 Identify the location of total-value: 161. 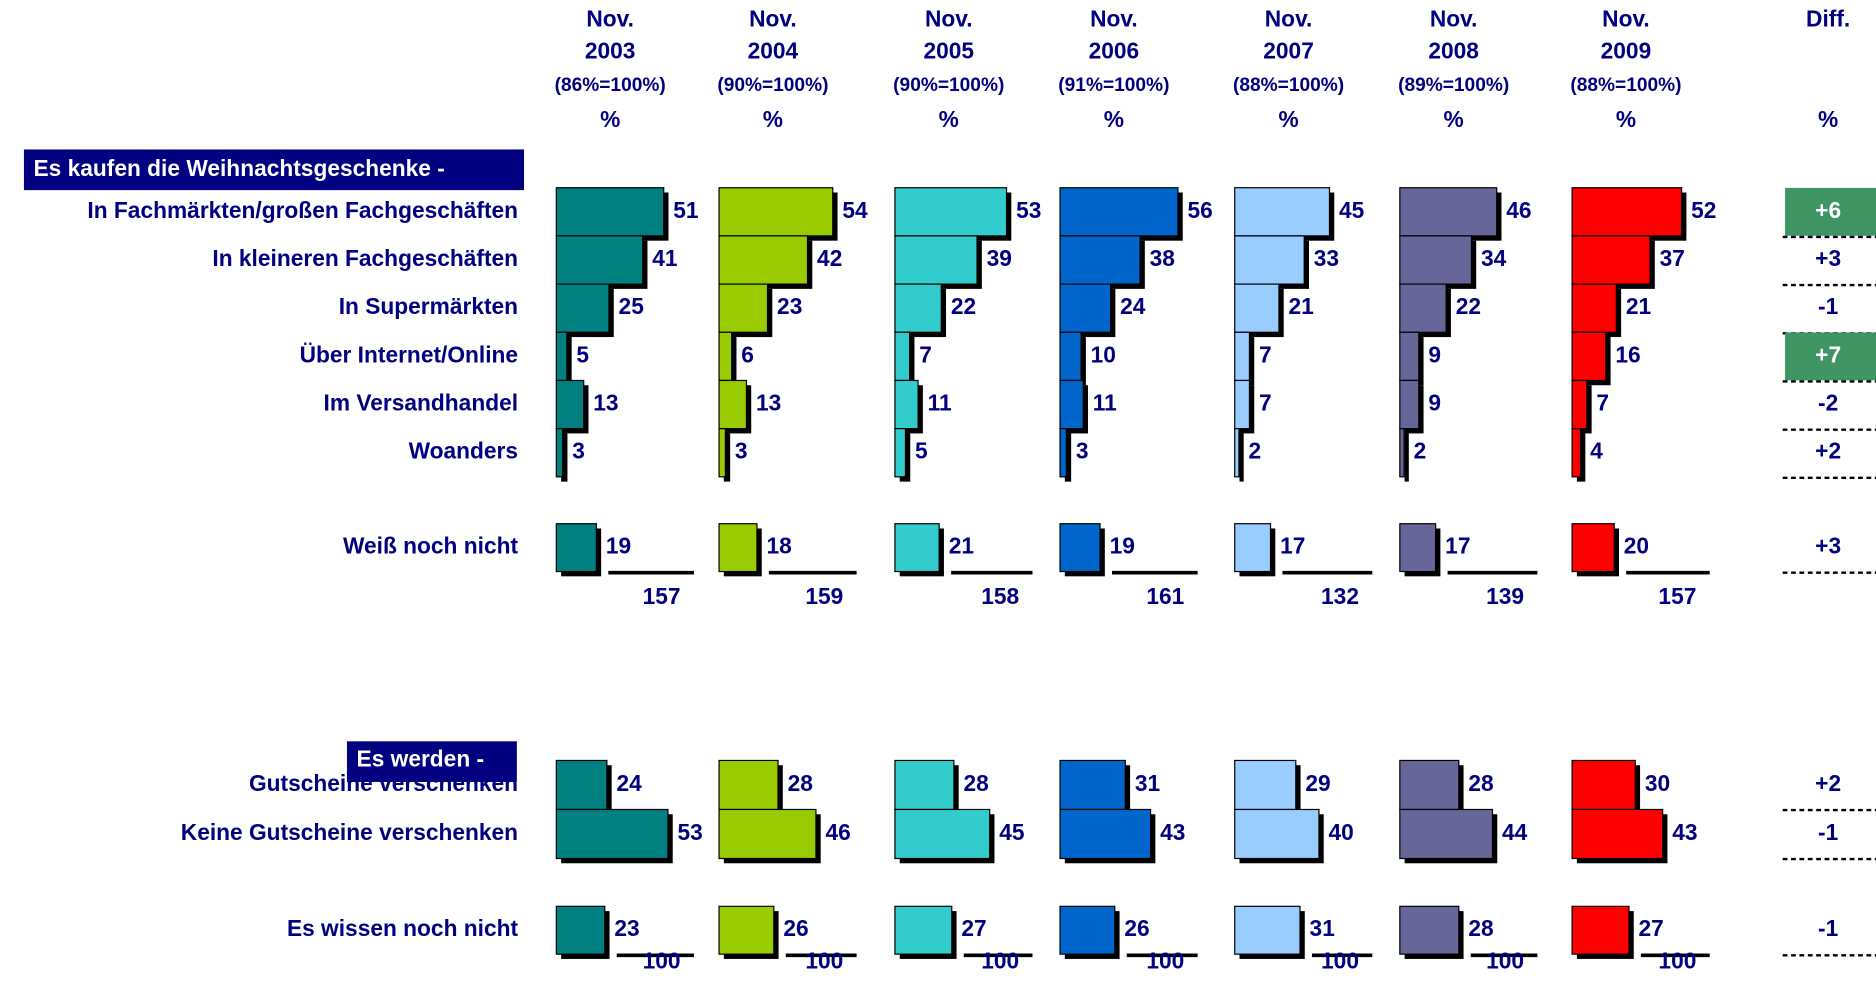
(1165, 596).